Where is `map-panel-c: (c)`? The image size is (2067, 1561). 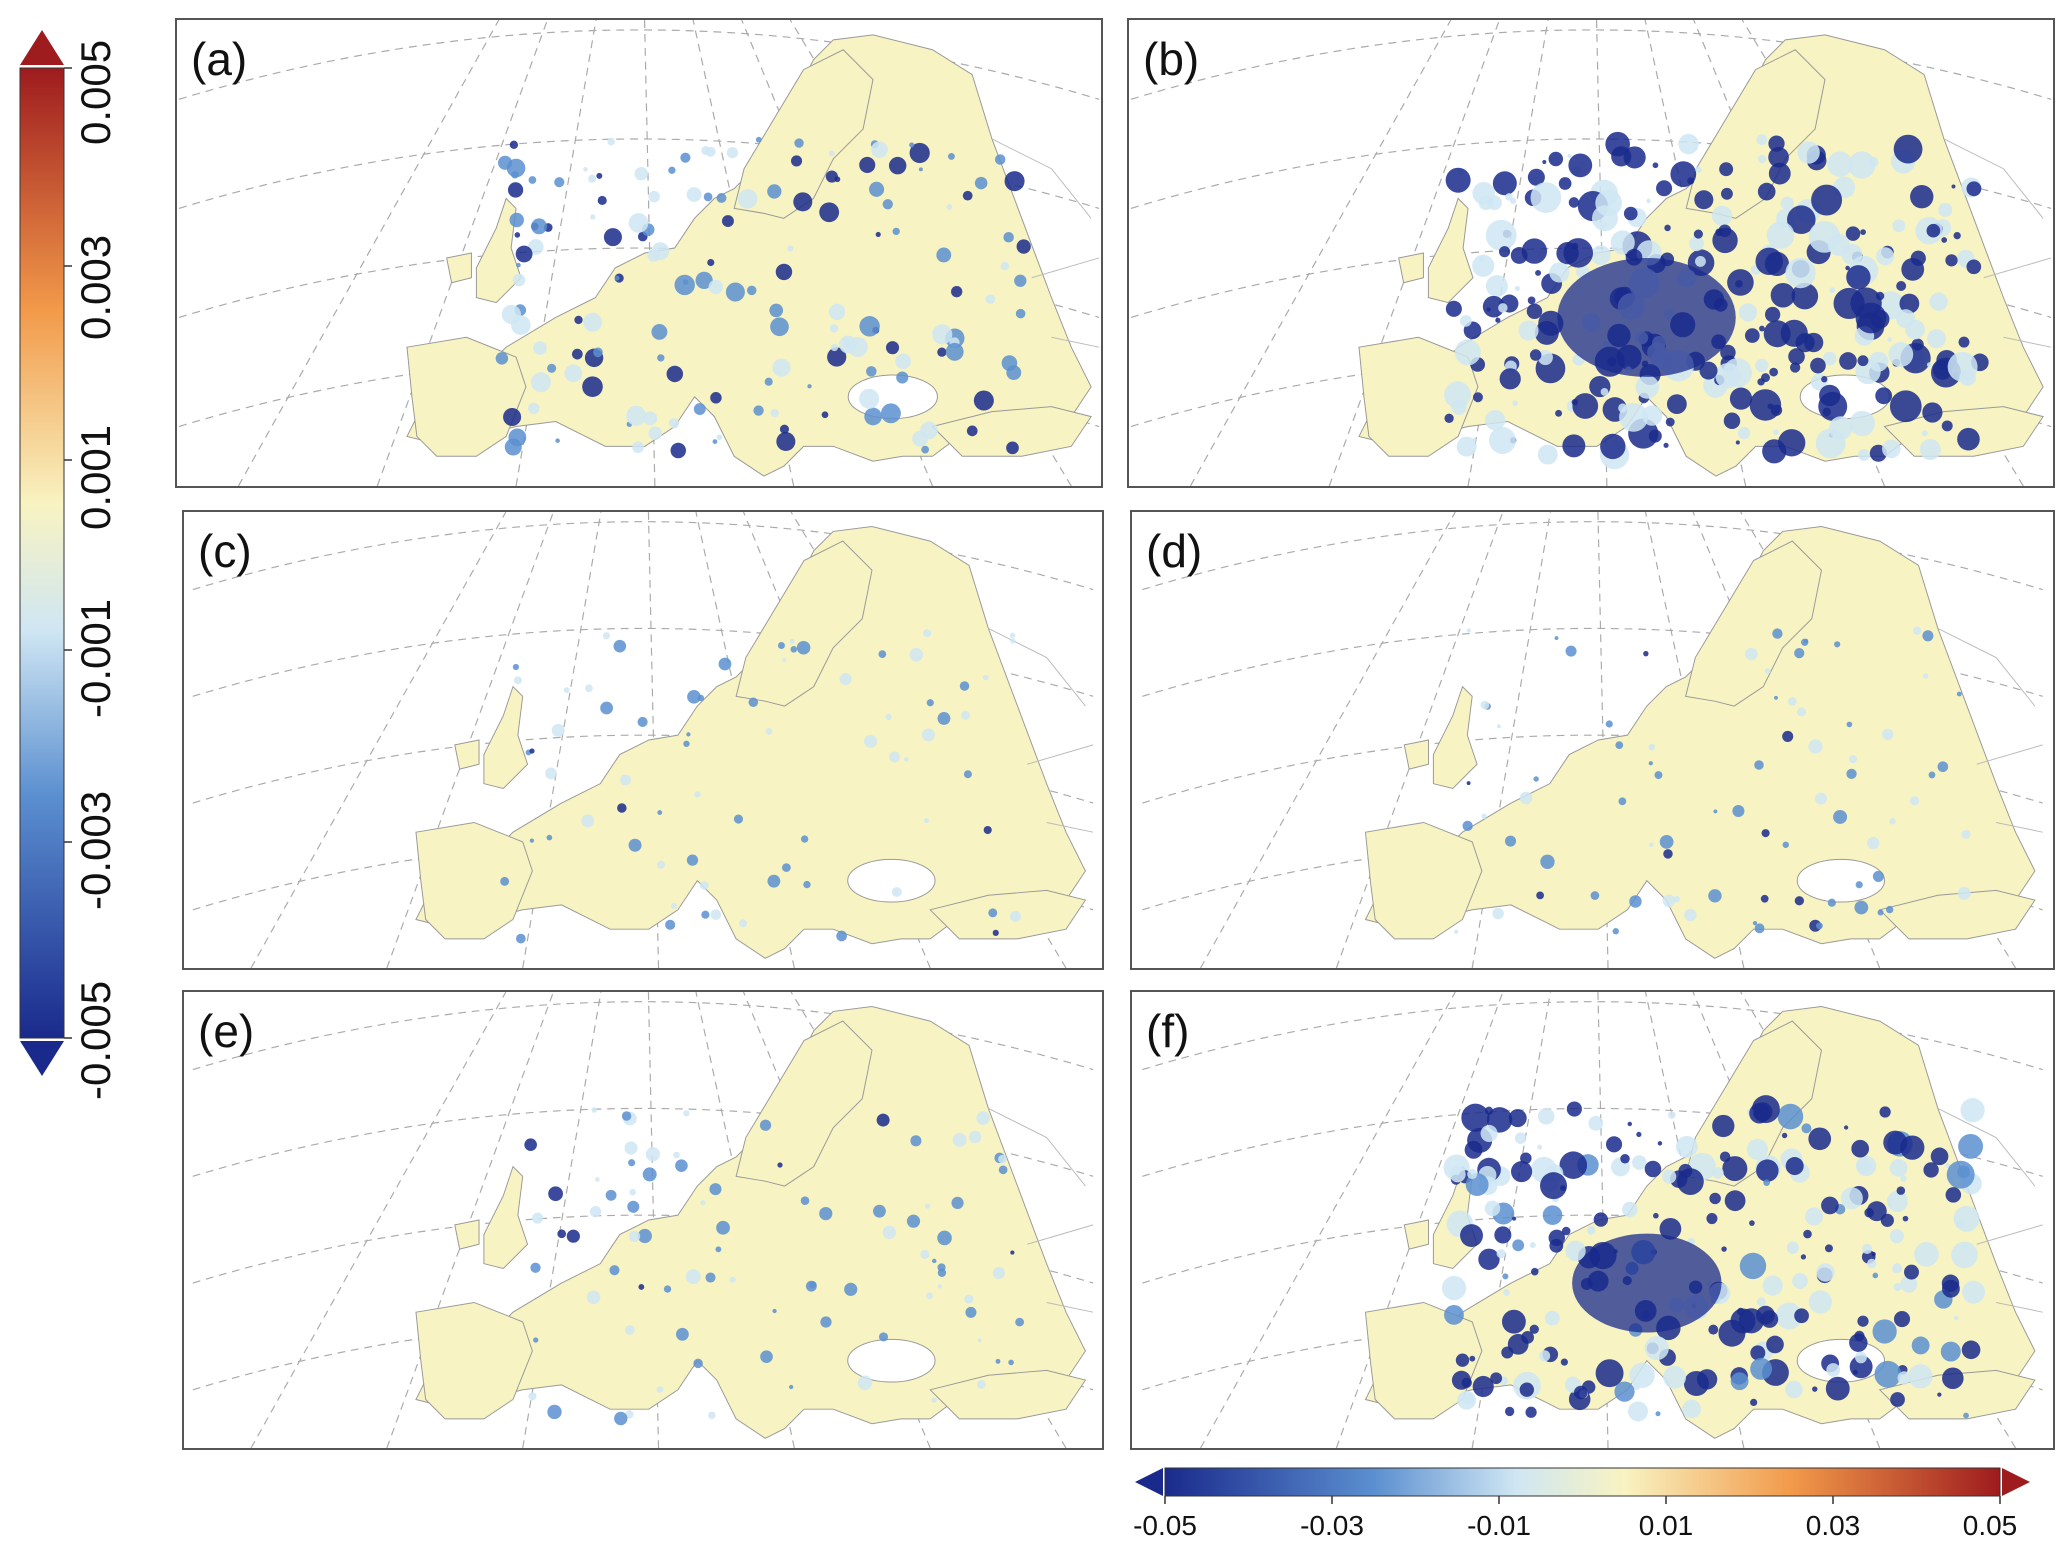 map-panel-c: (c) is located at coordinates (643, 740).